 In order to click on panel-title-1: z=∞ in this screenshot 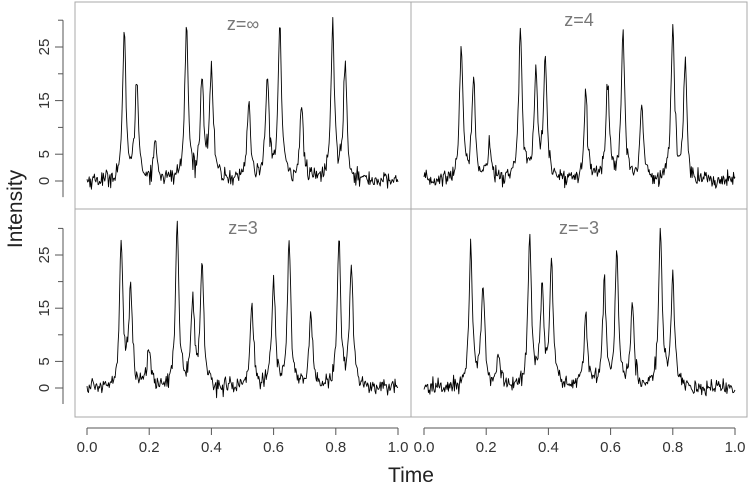, I will do `click(243, 24)`.